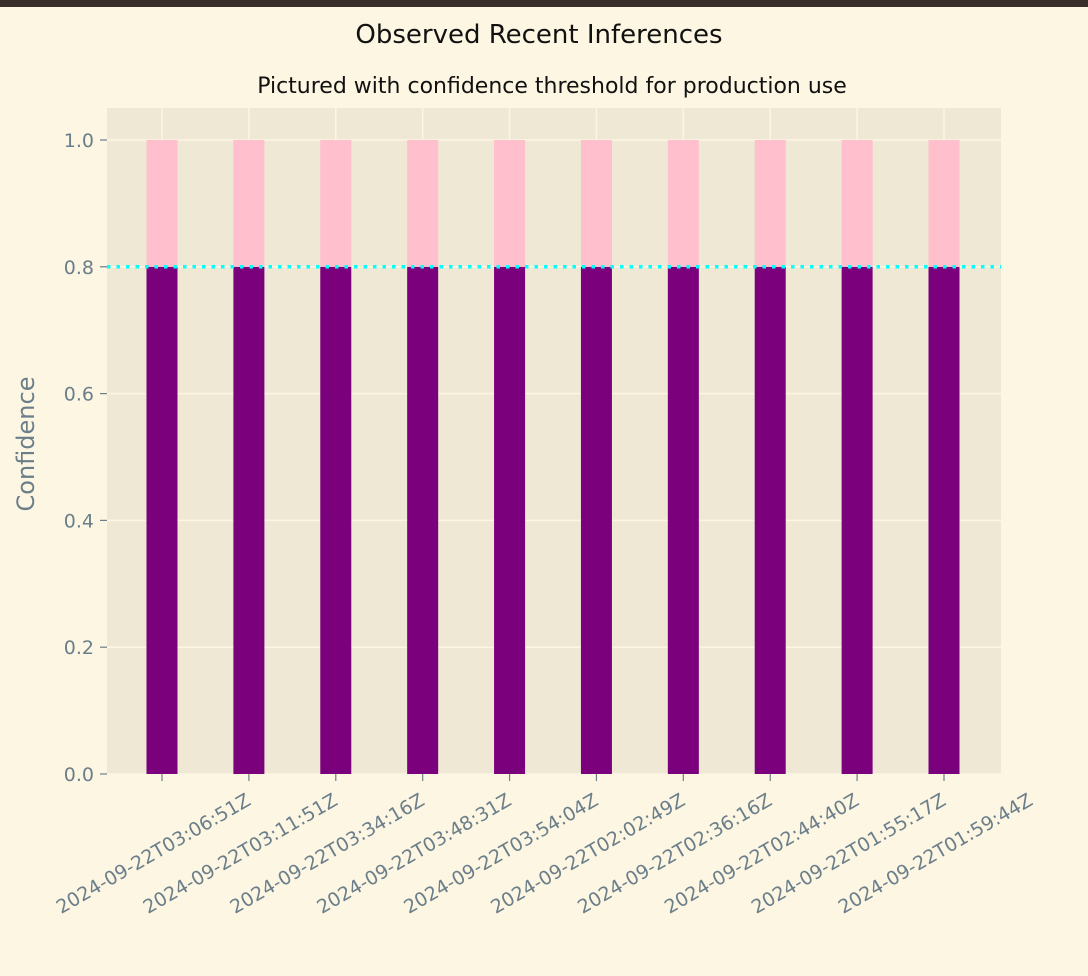  What do you see at coordinates (538, 35) in the screenshot?
I see `chart-title: Observed Recent Inferences` at bounding box center [538, 35].